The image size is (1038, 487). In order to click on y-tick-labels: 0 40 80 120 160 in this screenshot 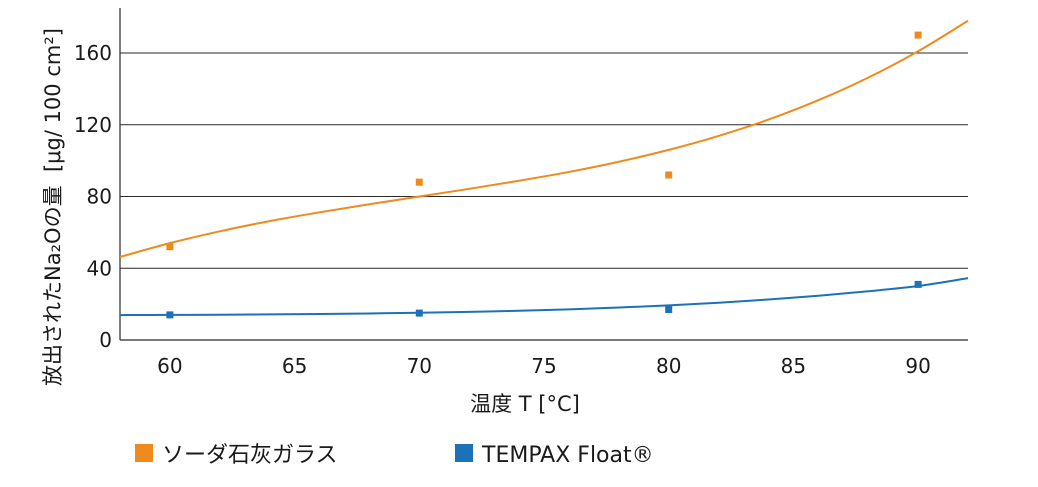, I will do `click(93, 196)`.